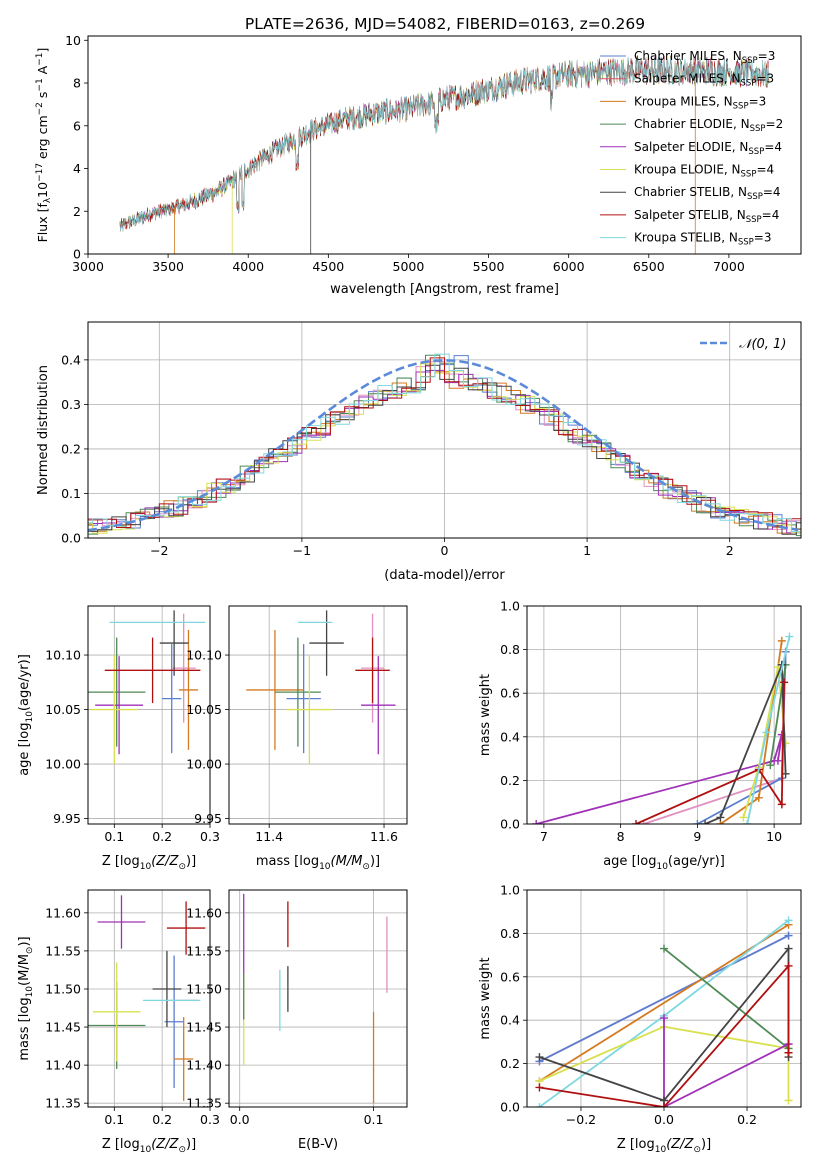 This screenshot has height=1170, width=819. I want to click on x-tick-label: 6000, so click(569, 266).